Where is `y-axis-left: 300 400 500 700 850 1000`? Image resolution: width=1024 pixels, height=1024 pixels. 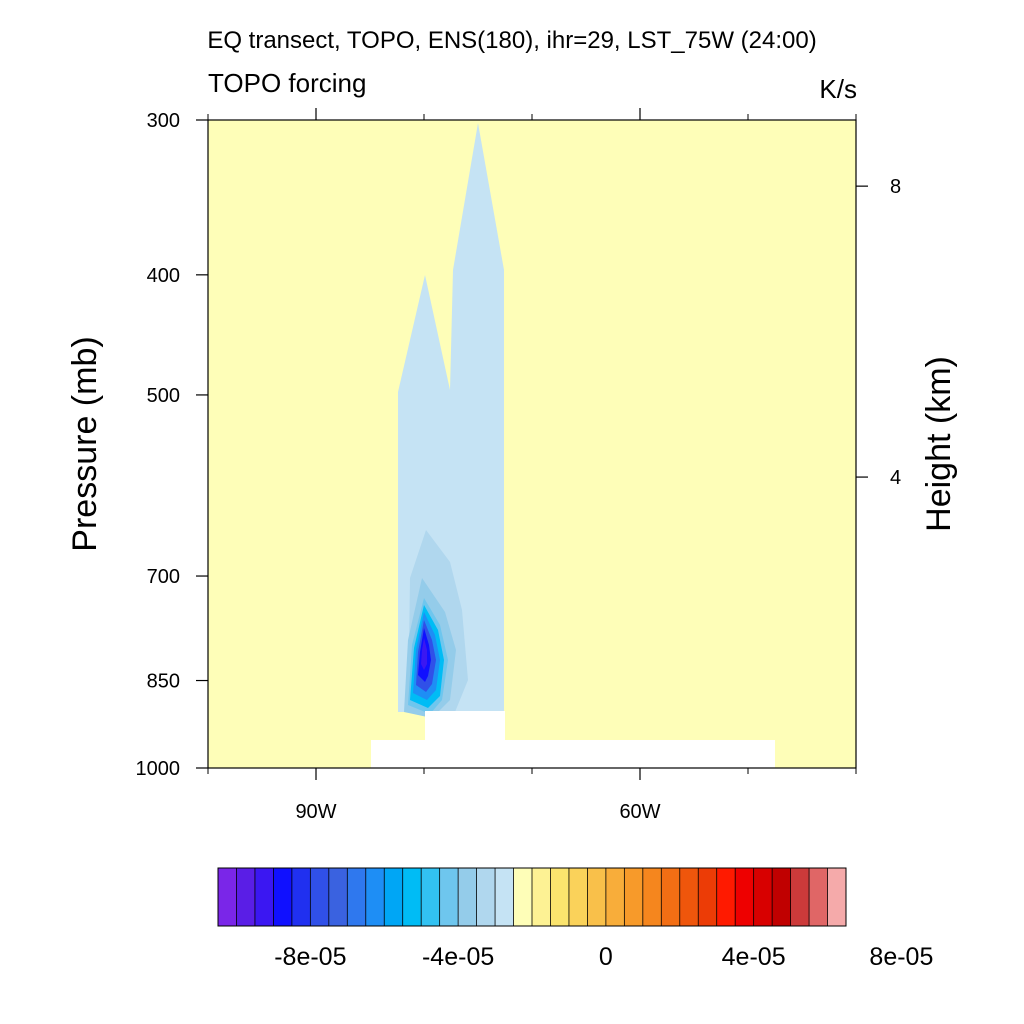 y-axis-left: 300 400 500 700 850 1000 is located at coordinates (172, 445).